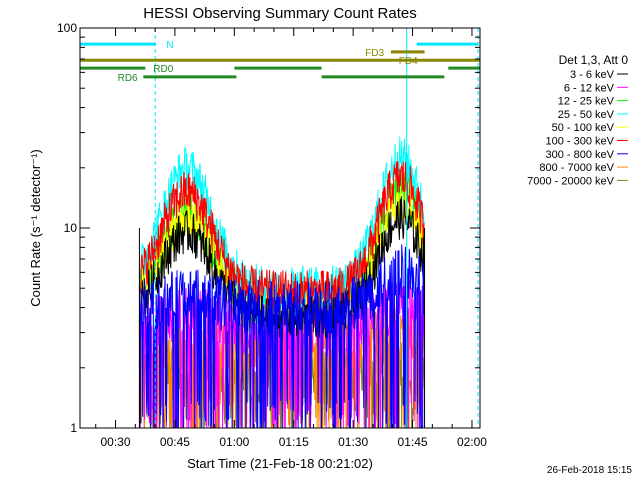  What do you see at coordinates (35, 228) in the screenshot?
I see `y-axis-label: Count Rate (s⁻¹ detector⁻¹)` at bounding box center [35, 228].